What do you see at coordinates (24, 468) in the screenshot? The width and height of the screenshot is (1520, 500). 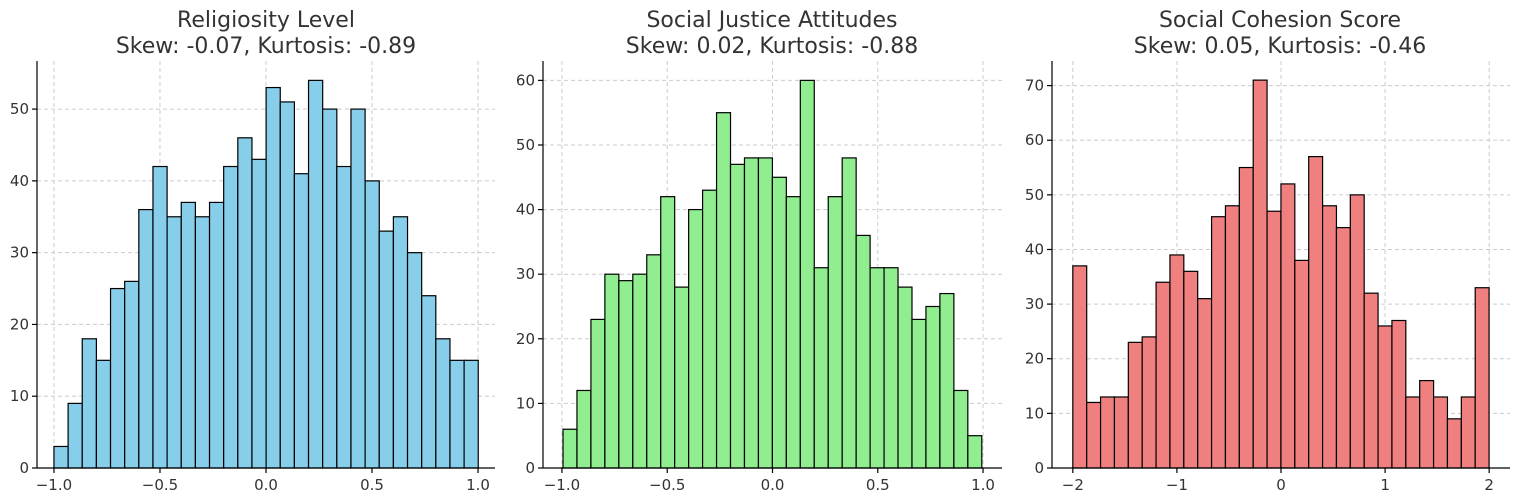 I see `religiosity-y-tick-label: 0` at bounding box center [24, 468].